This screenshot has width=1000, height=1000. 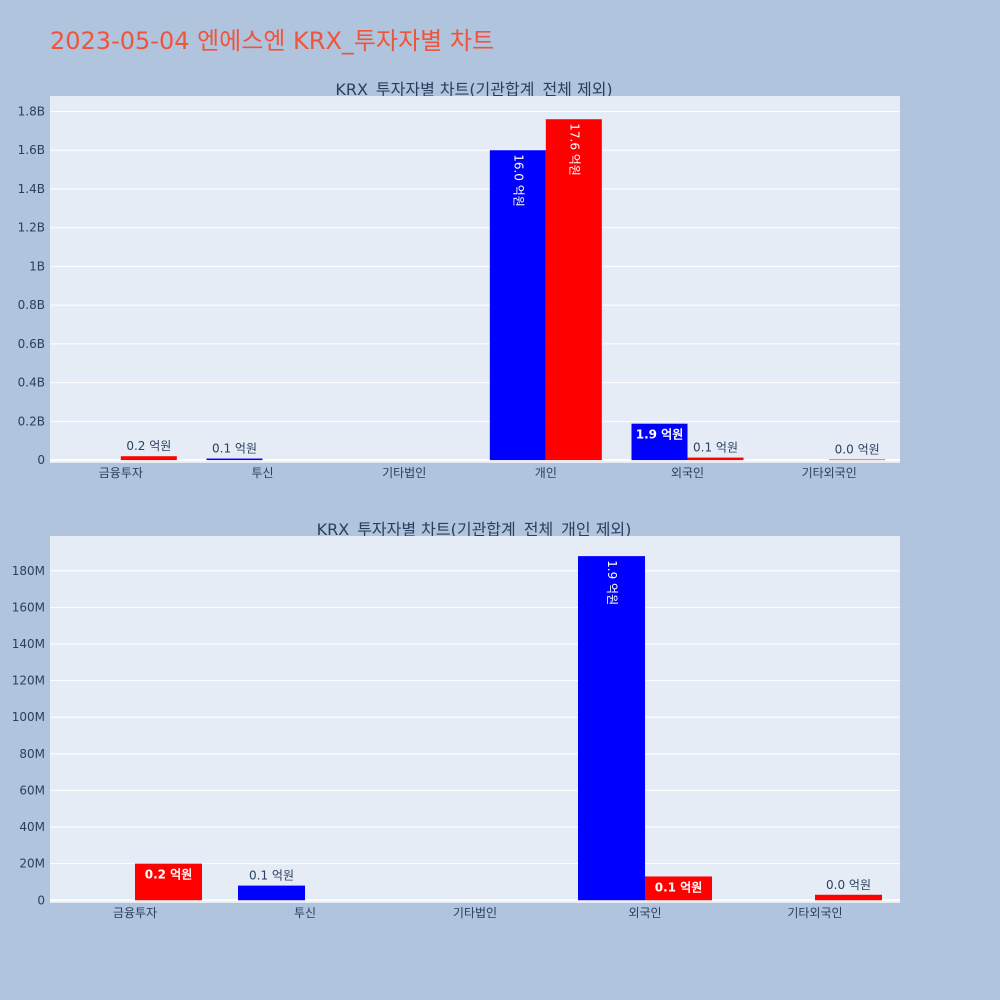 What do you see at coordinates (37, 266) in the screenshot?
I see `y-tick-label: 1B` at bounding box center [37, 266].